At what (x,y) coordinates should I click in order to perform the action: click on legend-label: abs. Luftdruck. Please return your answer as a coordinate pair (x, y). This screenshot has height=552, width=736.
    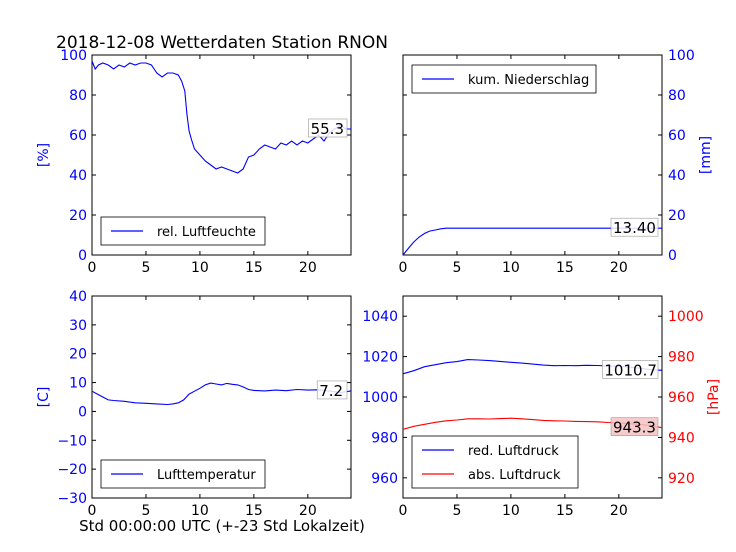
    Looking at the image, I should click on (514, 475).